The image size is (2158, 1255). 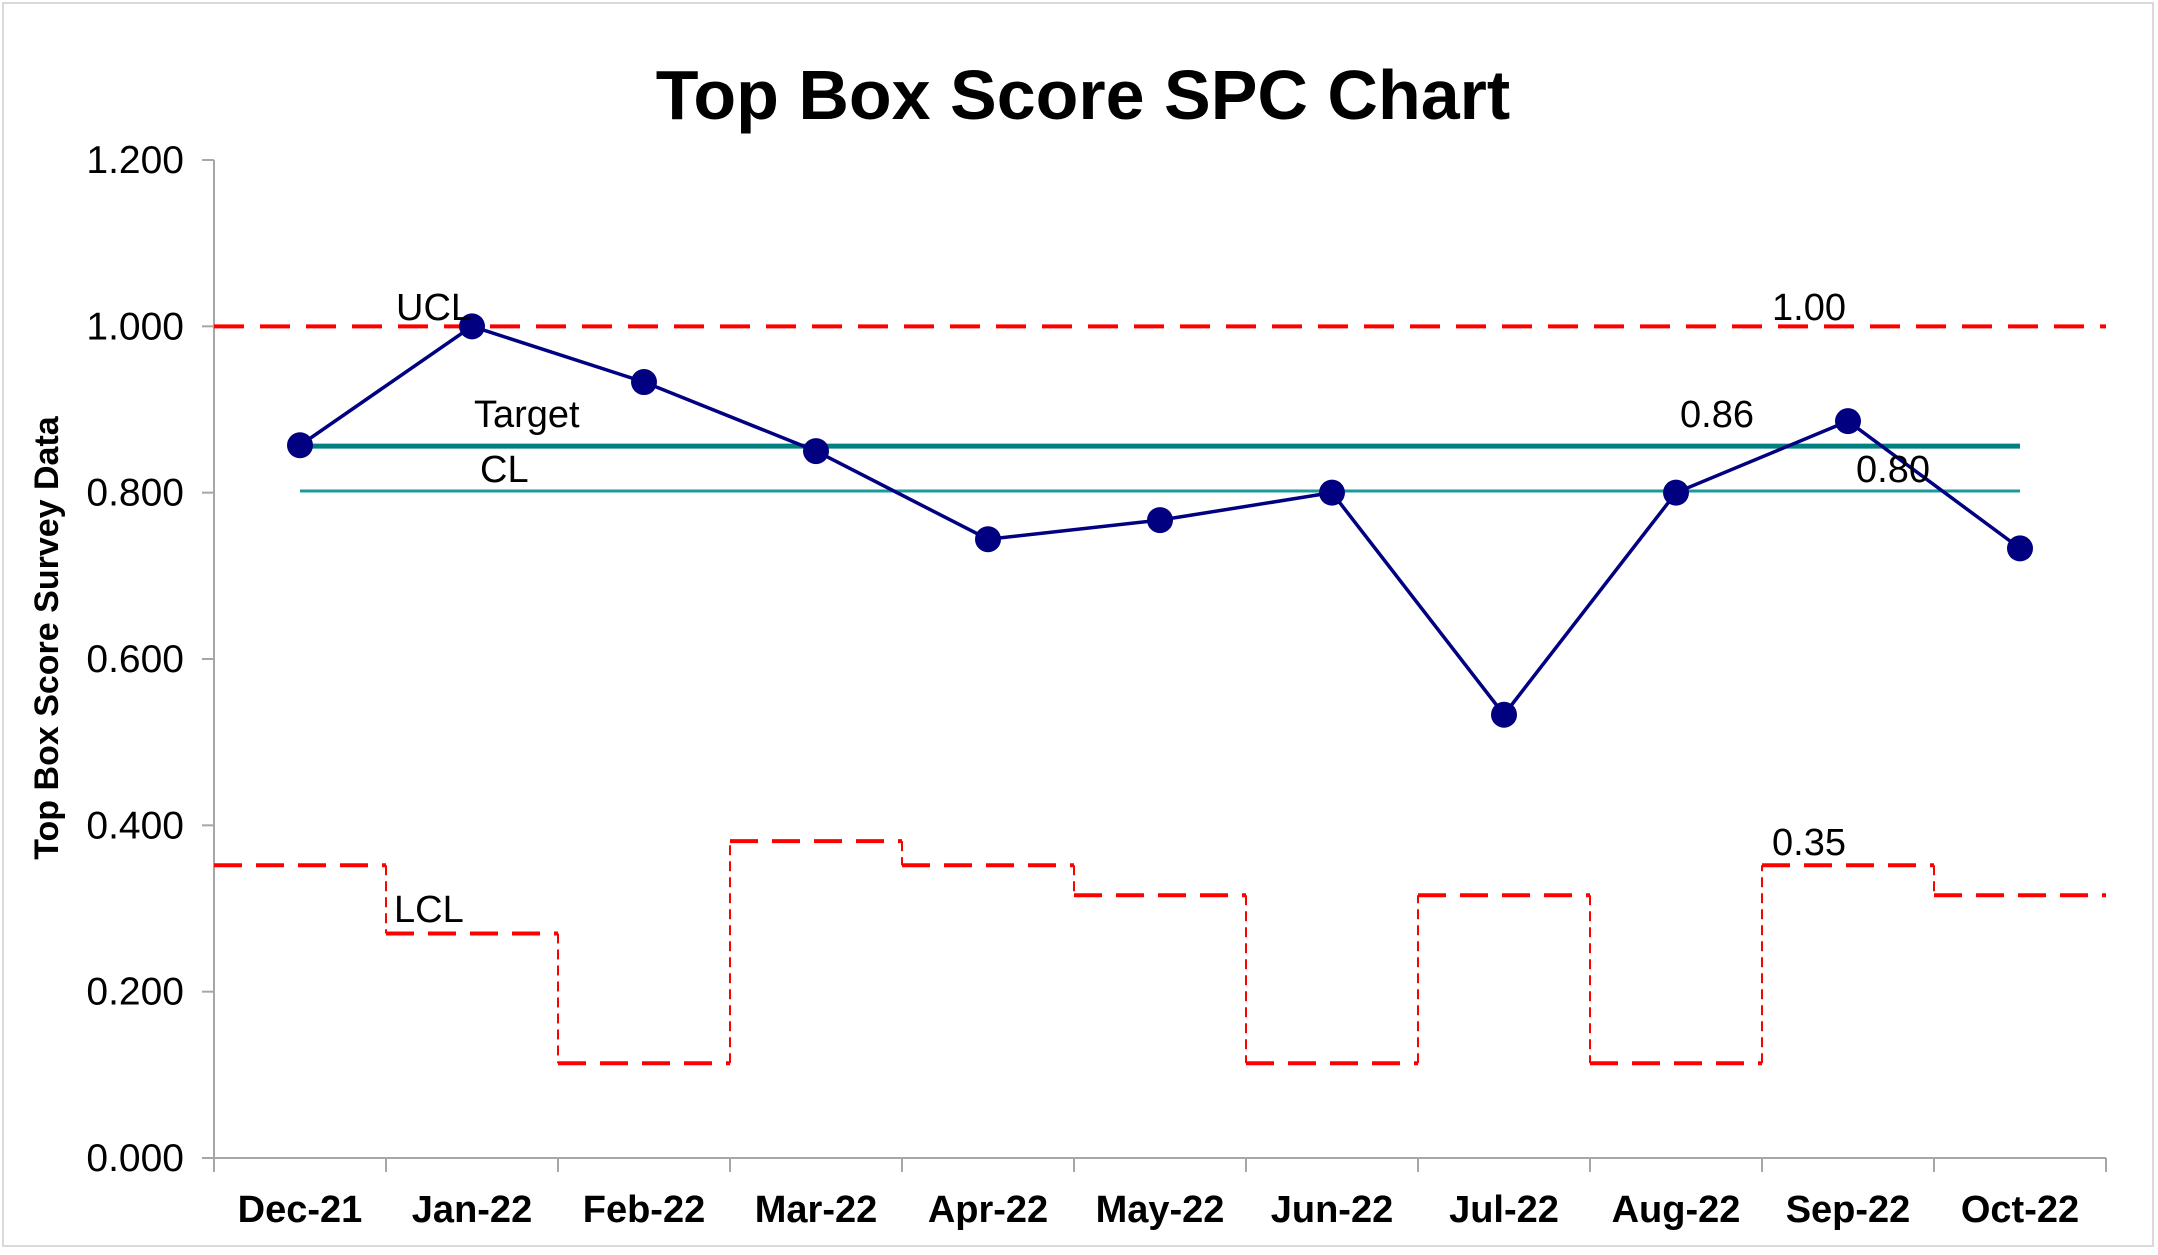 What do you see at coordinates (988, 1210) in the screenshot?
I see `x-tick-label: Apr-22` at bounding box center [988, 1210].